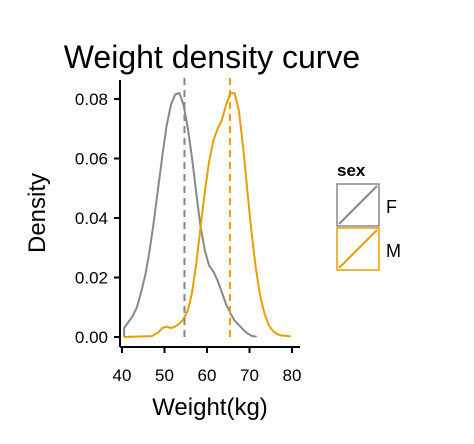 The height and width of the screenshot is (444, 474). What do you see at coordinates (249, 375) in the screenshot?
I see `x-tick-label: 70` at bounding box center [249, 375].